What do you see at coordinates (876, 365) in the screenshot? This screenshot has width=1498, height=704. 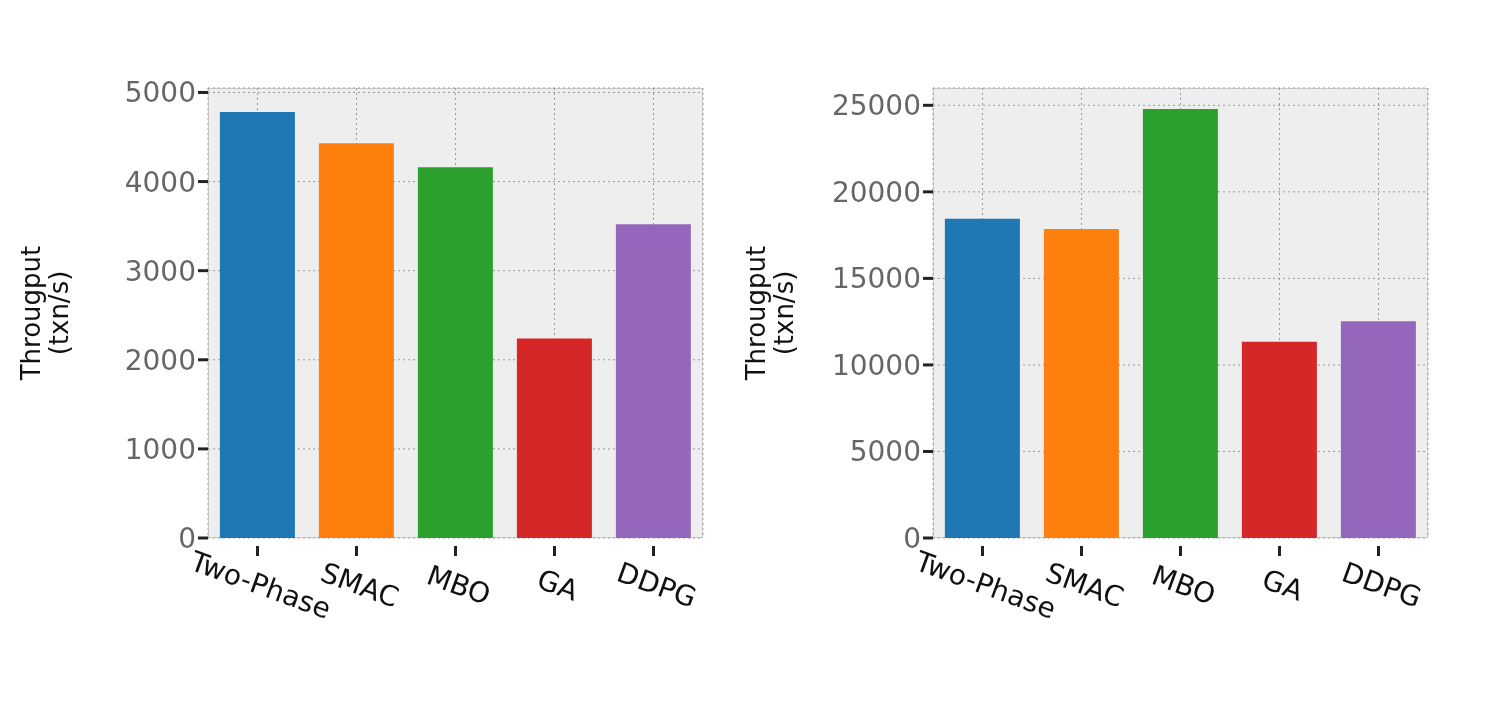 I see `y-tick-label: 10000` at bounding box center [876, 365].